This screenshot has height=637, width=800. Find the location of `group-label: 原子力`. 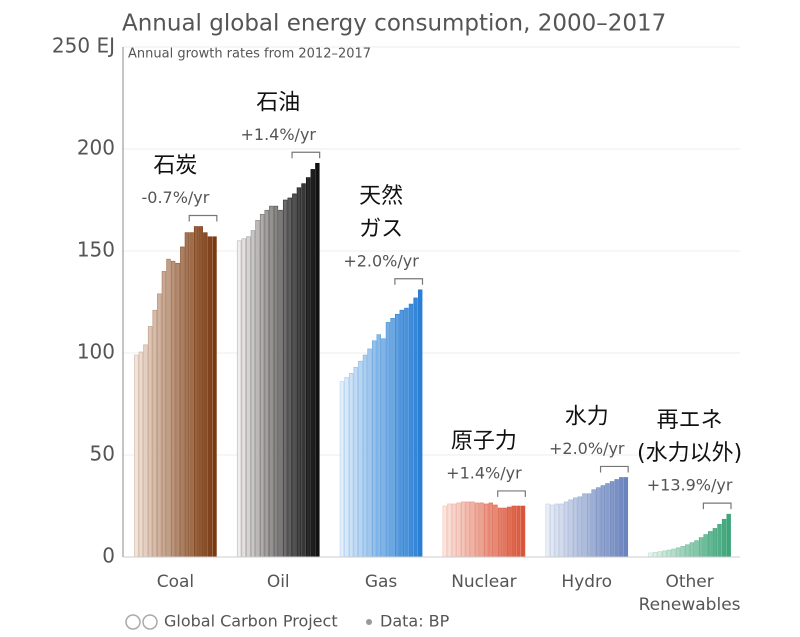

group-label: 原子力 is located at coordinates (484, 441).